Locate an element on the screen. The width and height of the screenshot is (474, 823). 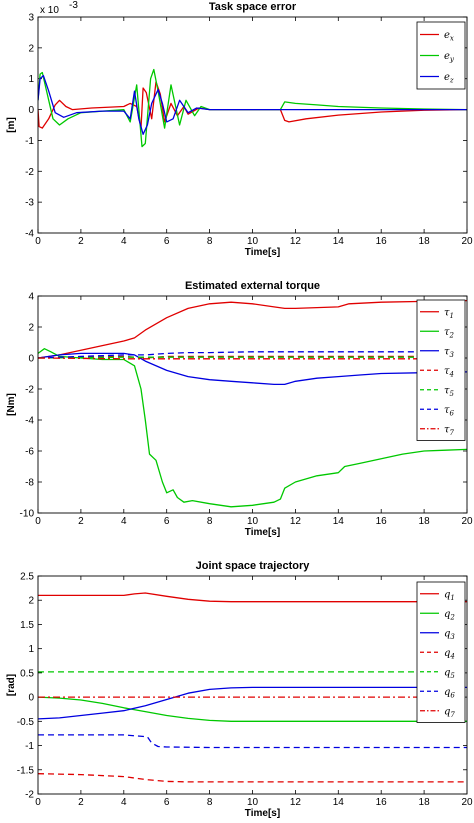
legend-label: τ5 is located at coordinates (449, 391).